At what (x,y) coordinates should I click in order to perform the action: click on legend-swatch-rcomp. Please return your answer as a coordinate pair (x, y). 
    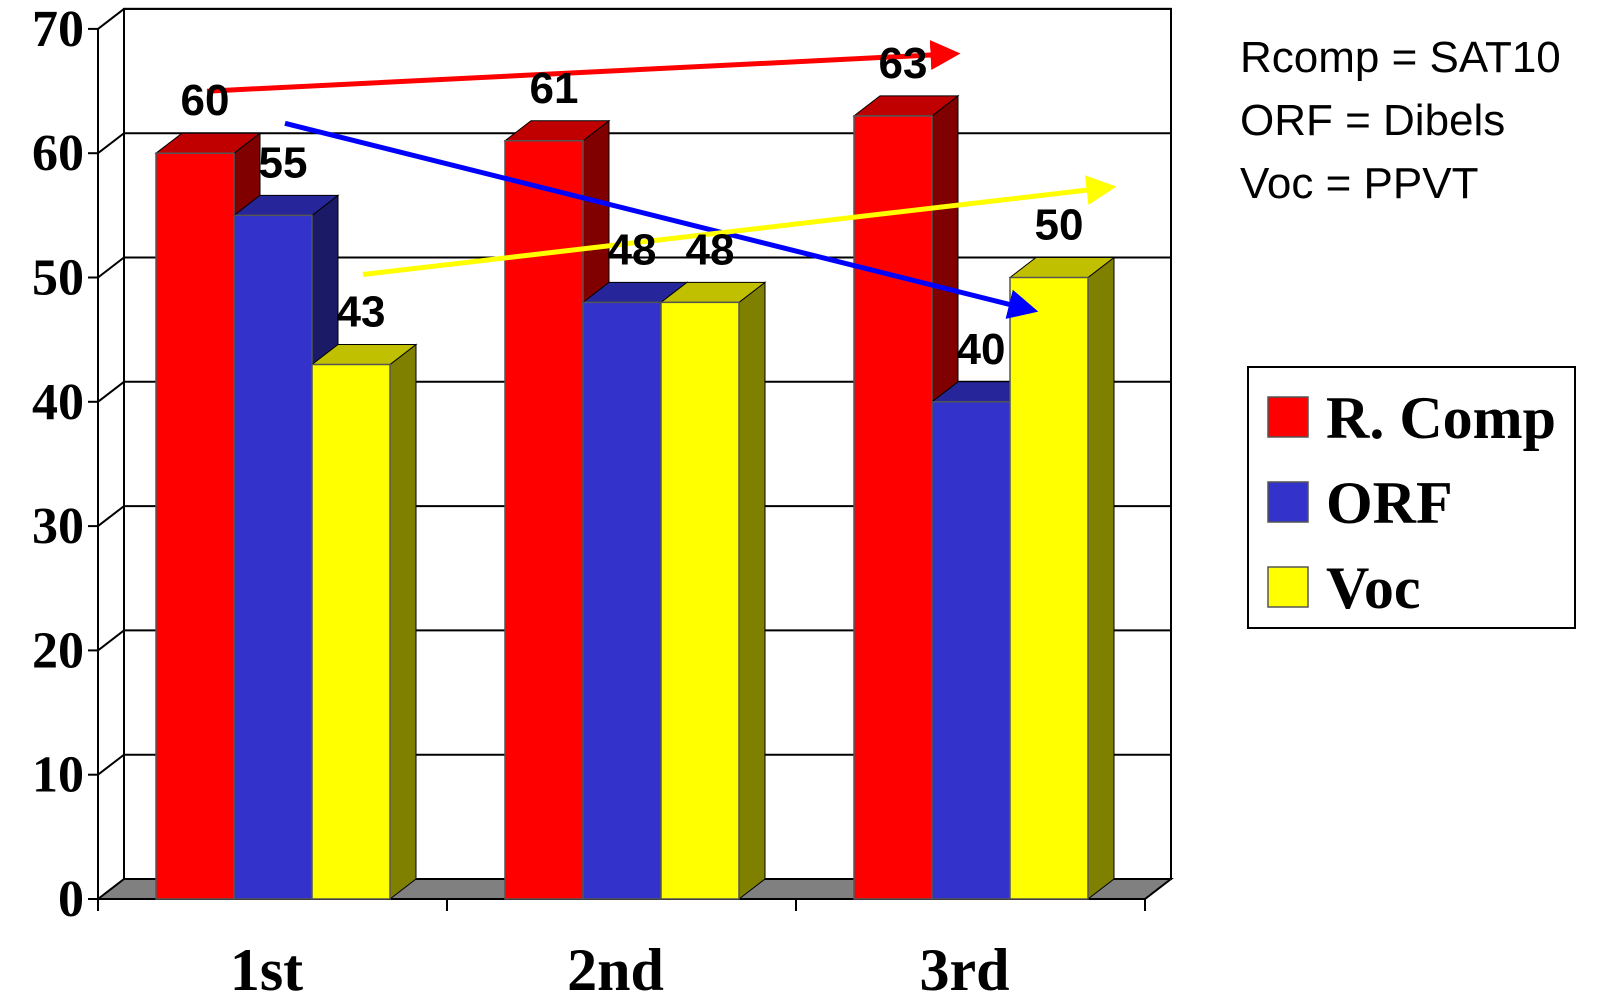
    Looking at the image, I should click on (1288, 417).